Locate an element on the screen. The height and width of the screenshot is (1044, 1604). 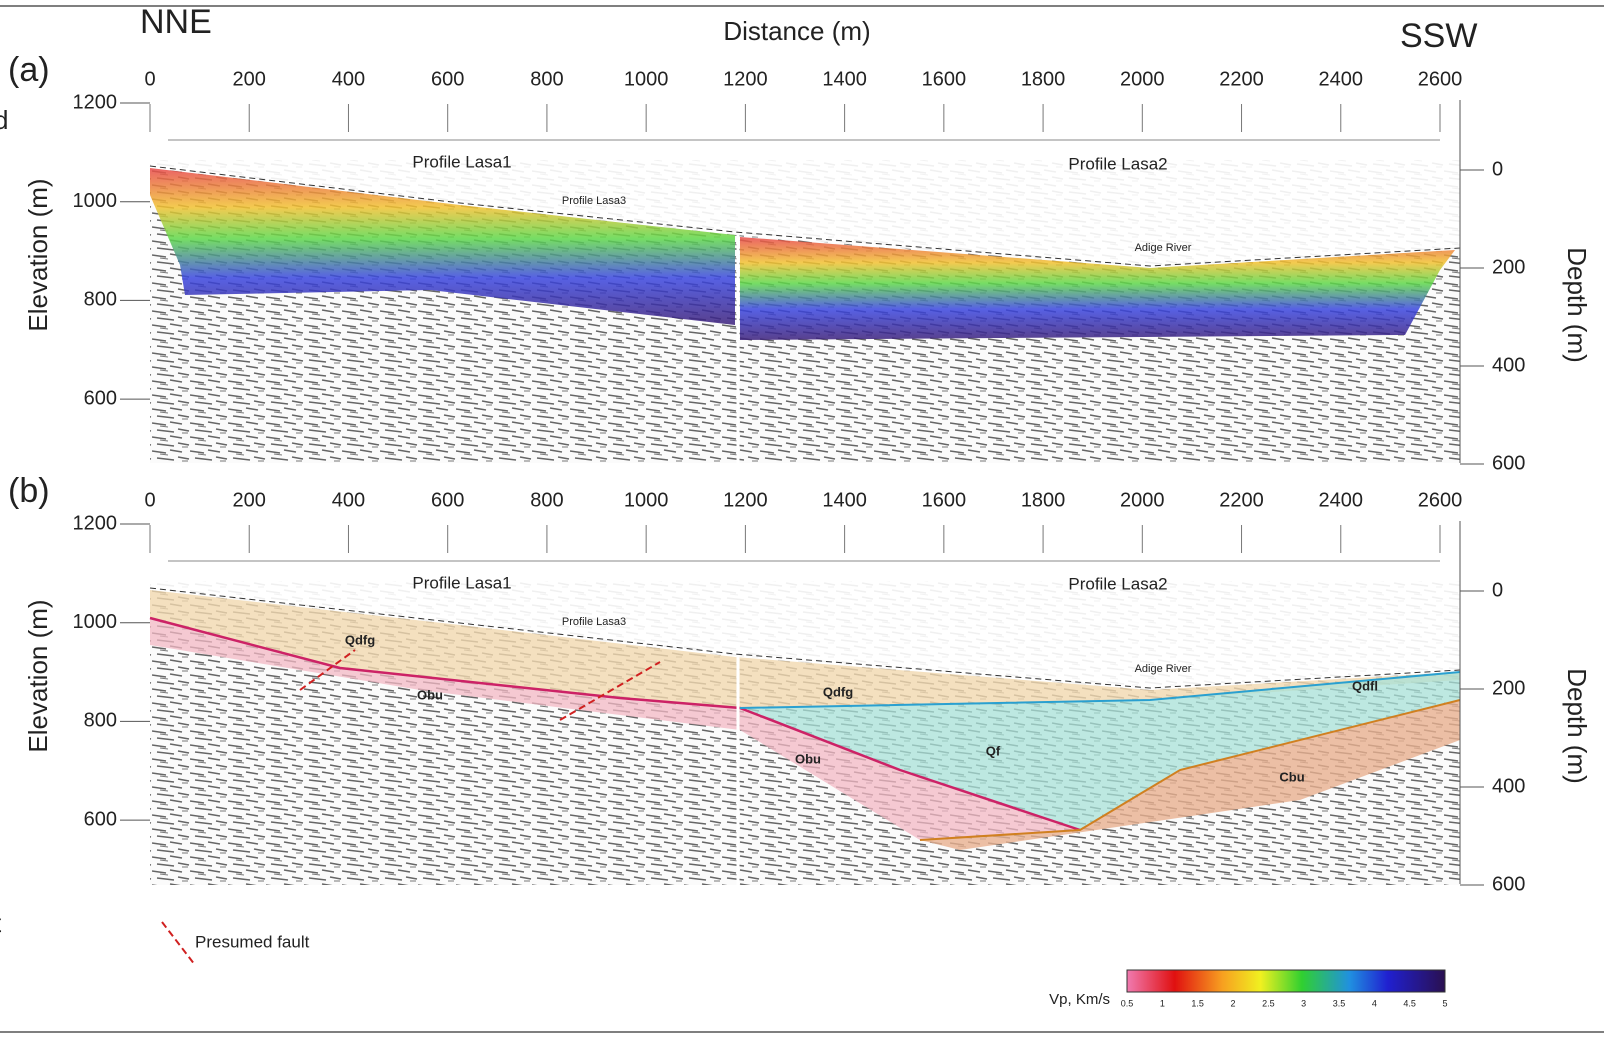
cropped-text: d is located at coordinates (4, 120).